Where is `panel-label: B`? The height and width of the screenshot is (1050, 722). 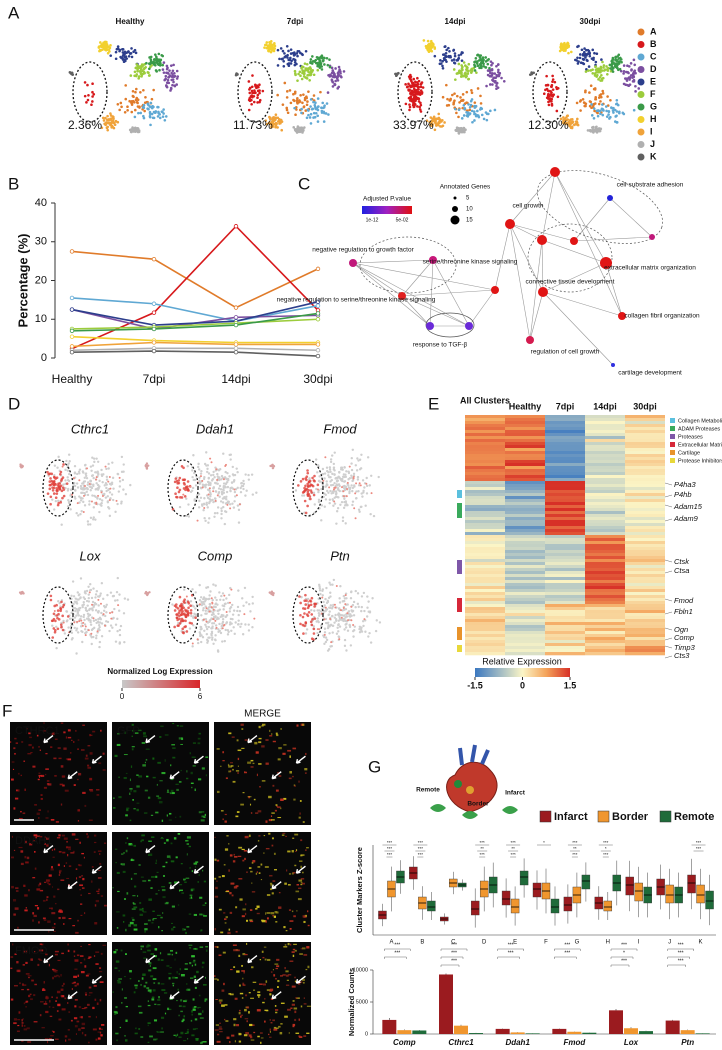 panel-label: B is located at coordinates (13, 183).